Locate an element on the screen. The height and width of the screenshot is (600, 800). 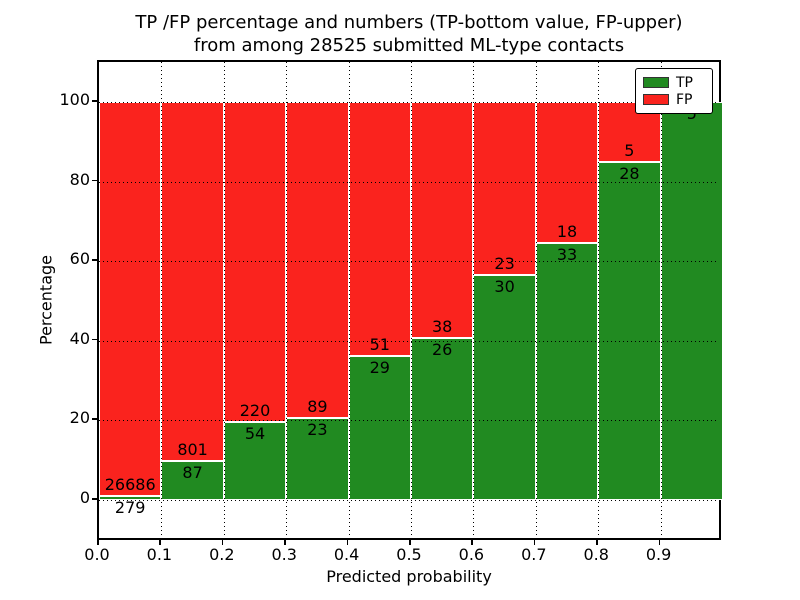
y-tick-label: 20 is located at coordinates (79, 418).